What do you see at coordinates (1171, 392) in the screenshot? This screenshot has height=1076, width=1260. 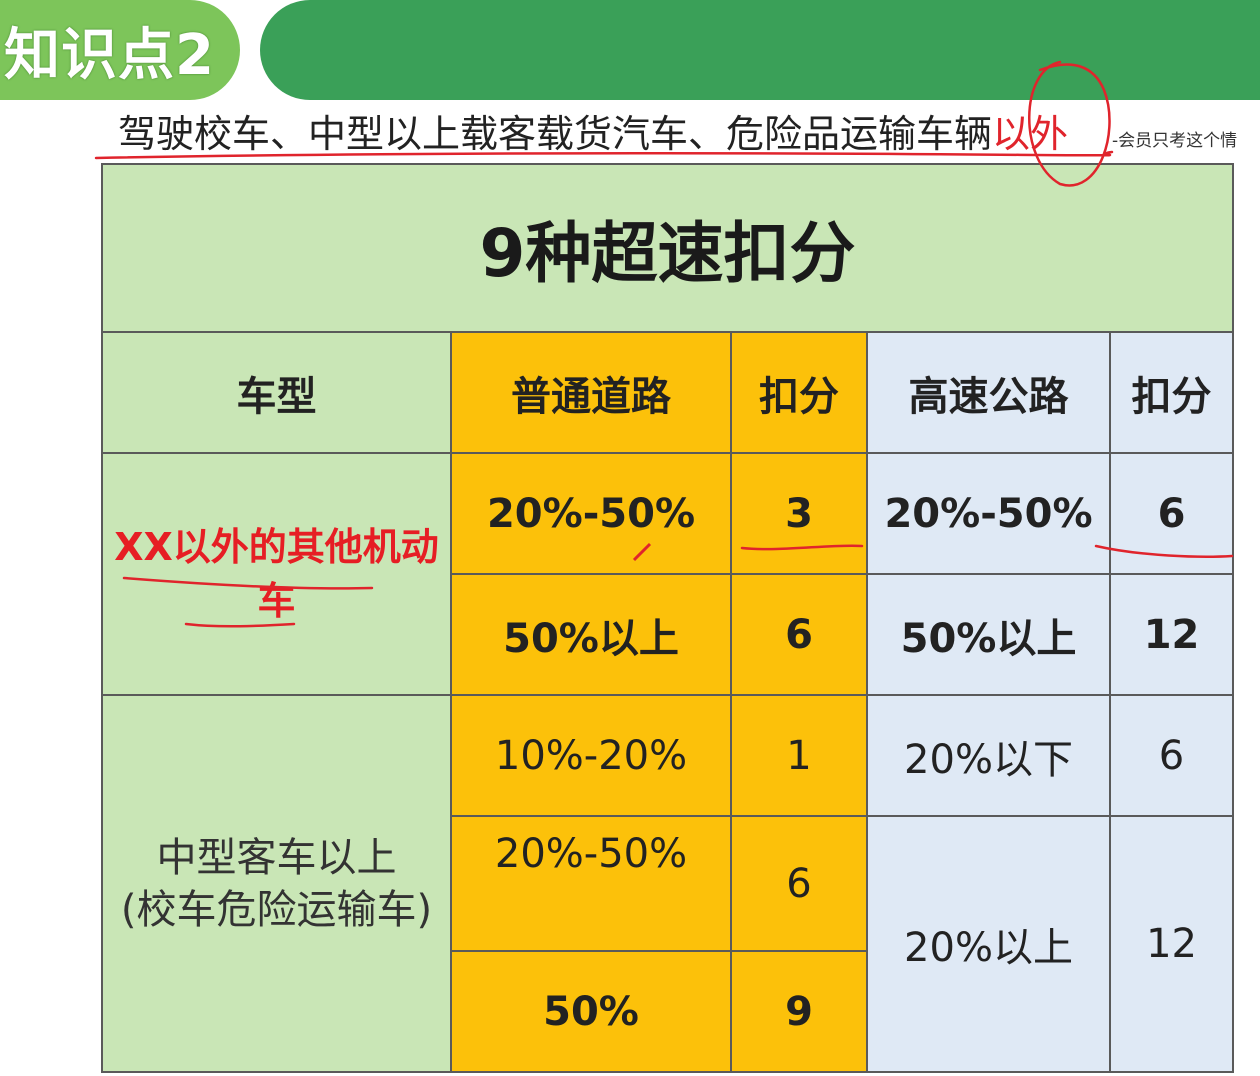 I see `header-highway-points: 扣分` at bounding box center [1171, 392].